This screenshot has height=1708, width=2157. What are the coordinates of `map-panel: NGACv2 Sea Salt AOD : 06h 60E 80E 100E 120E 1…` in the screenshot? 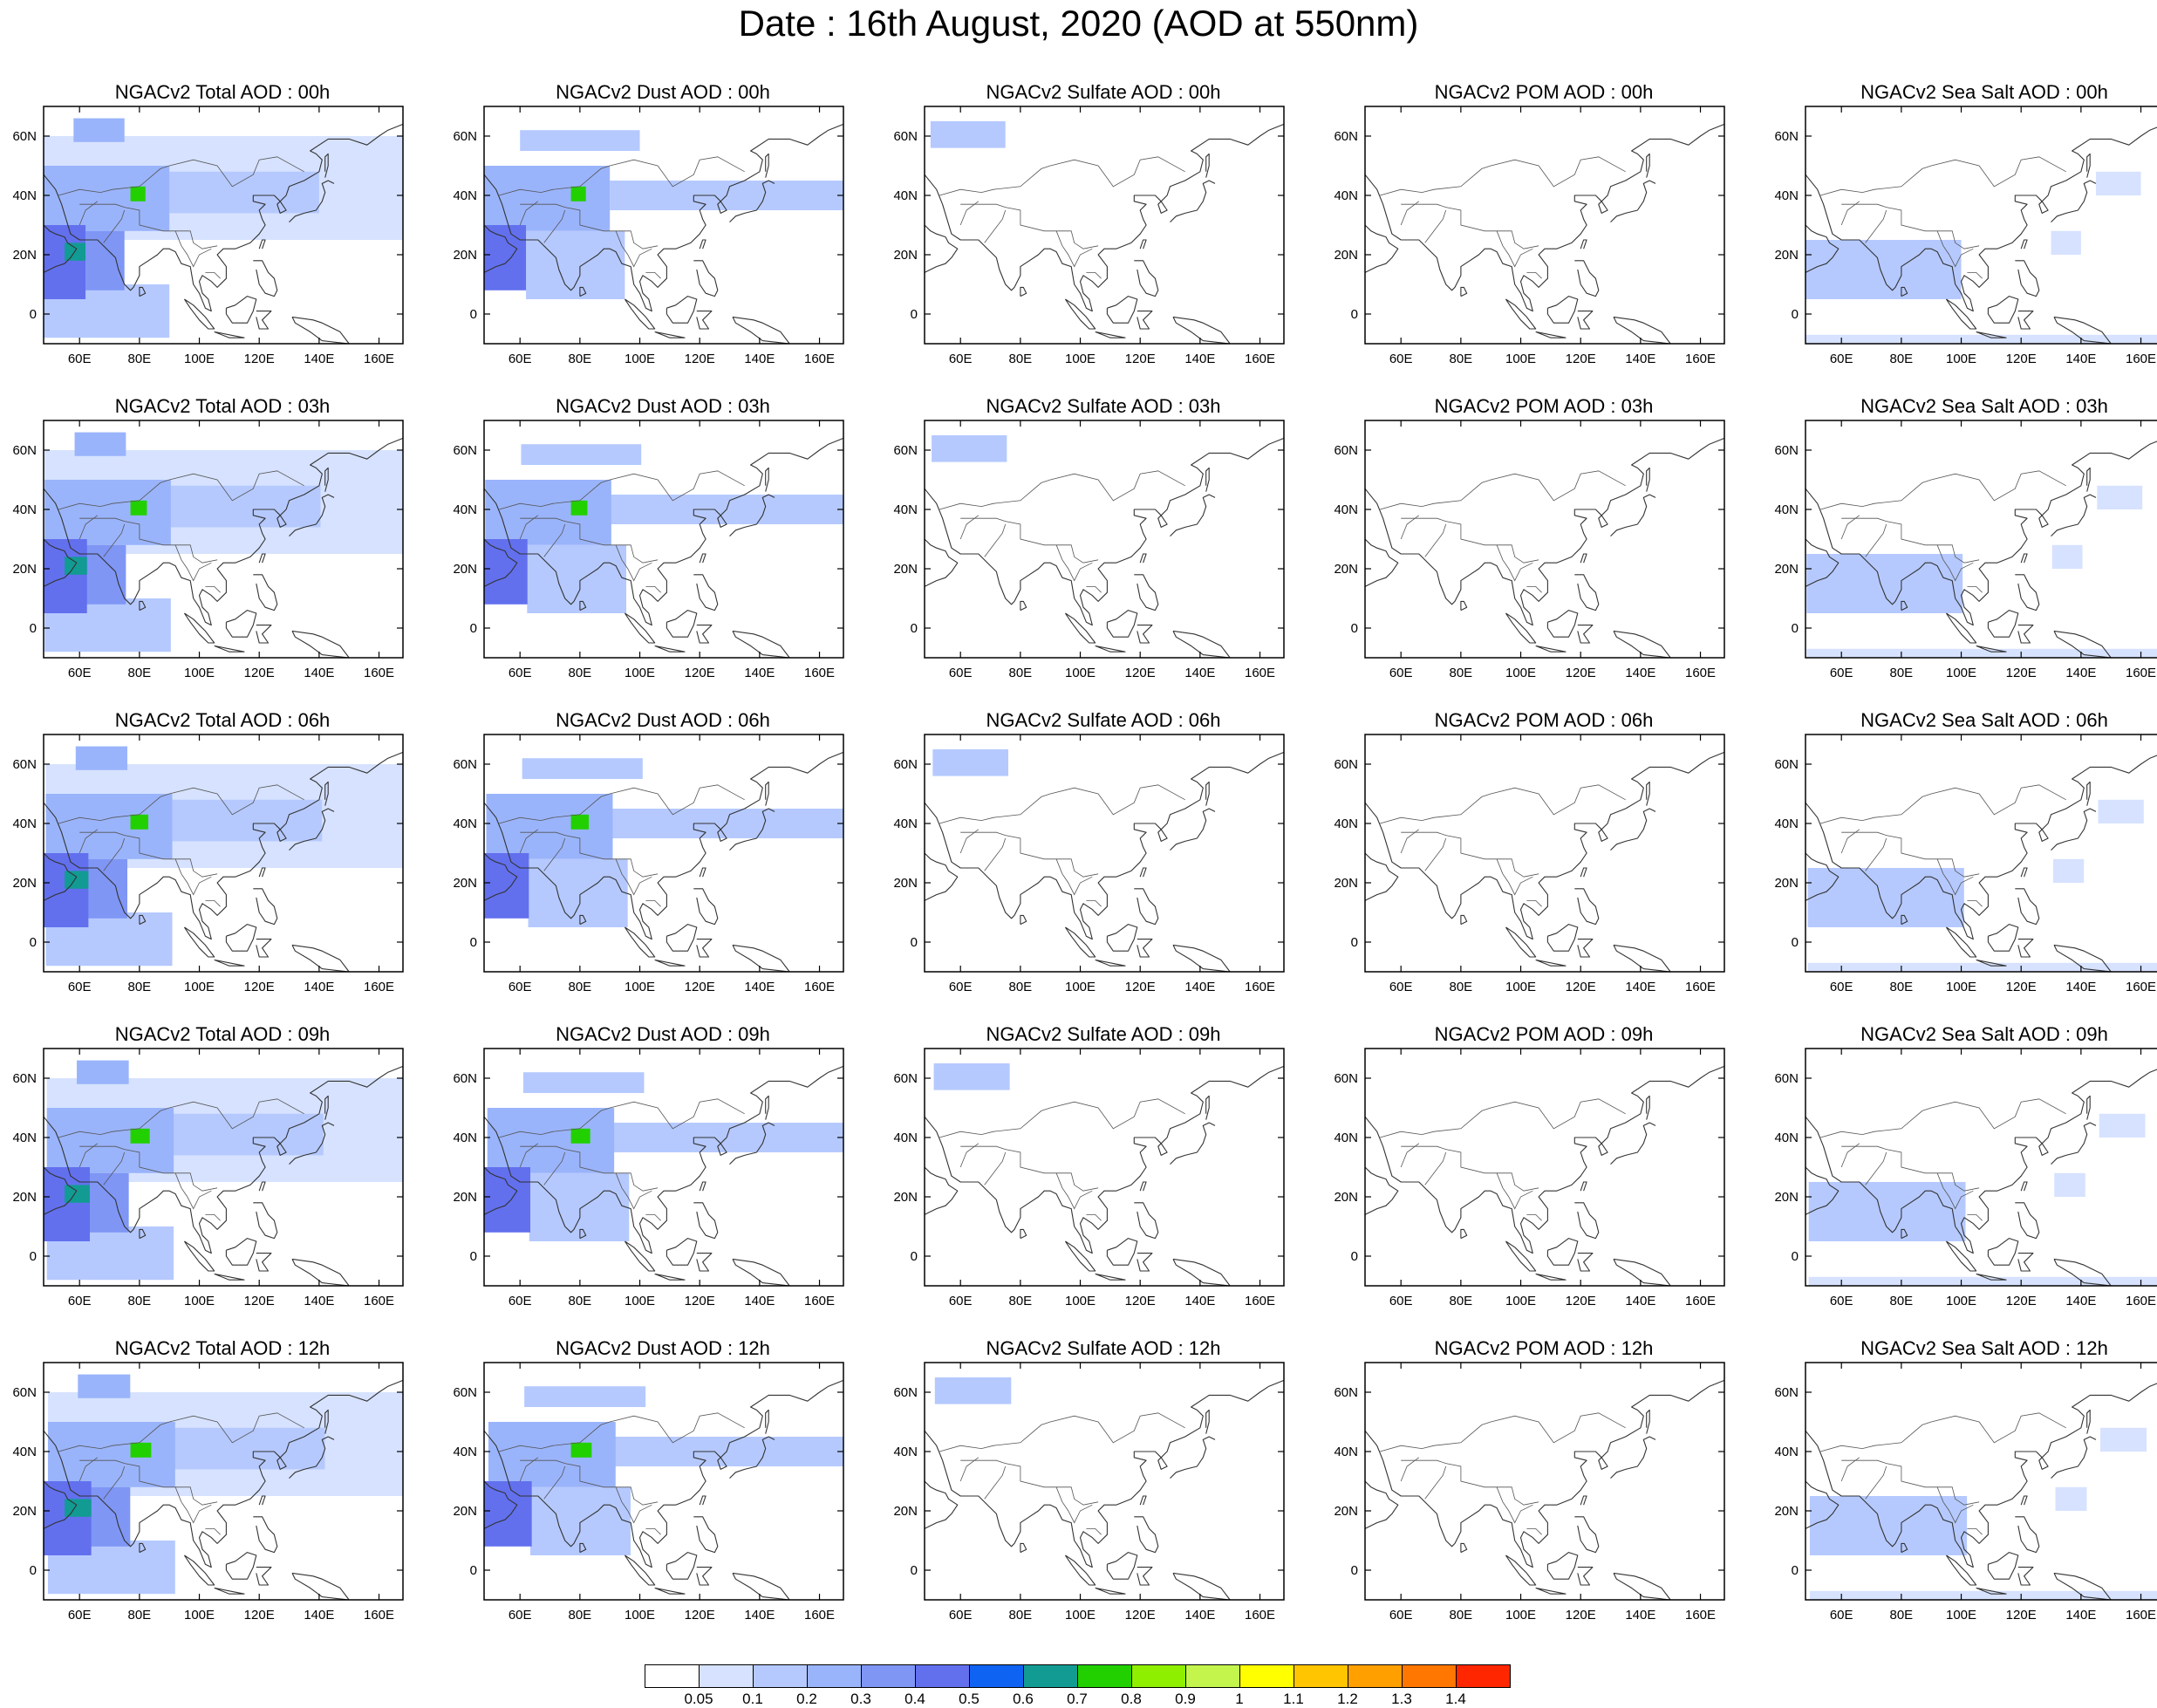 It's located at (1961, 861).